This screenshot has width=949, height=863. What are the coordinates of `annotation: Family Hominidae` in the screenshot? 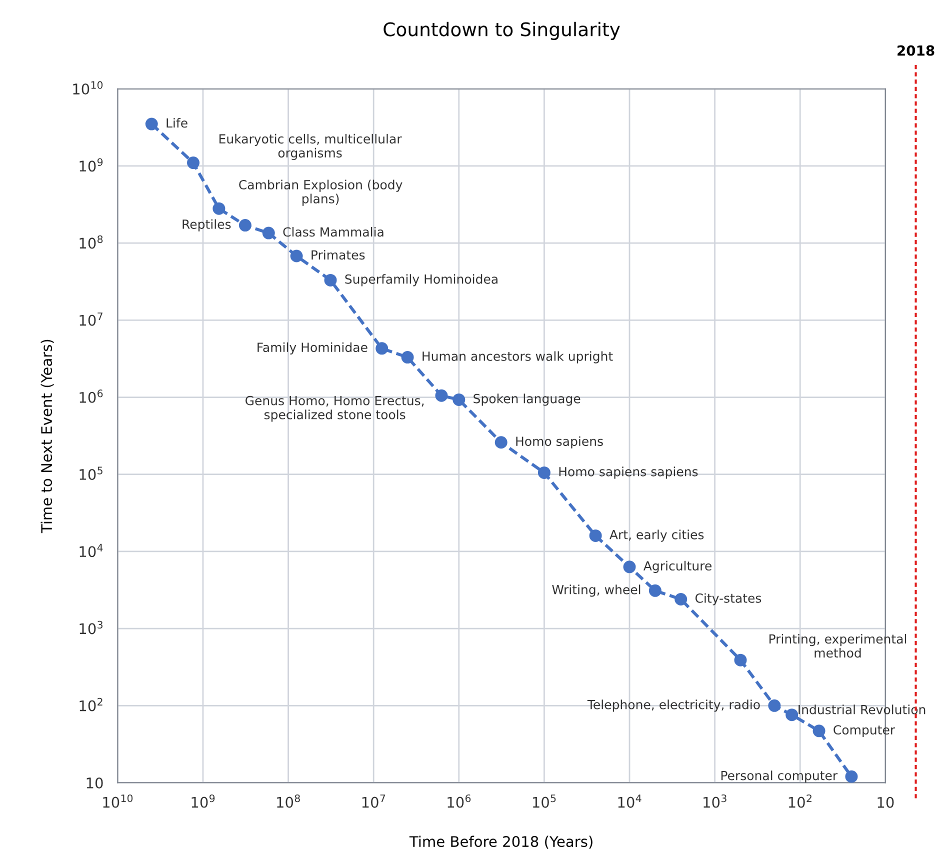 It's located at (313, 348).